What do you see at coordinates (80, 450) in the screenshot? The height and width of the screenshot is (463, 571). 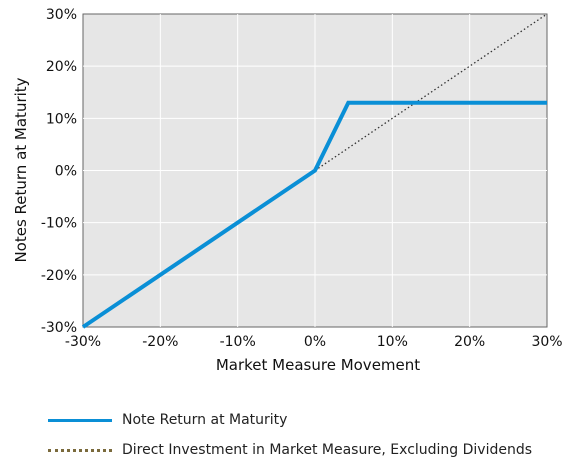 I see `legend-swatch-dotted` at bounding box center [80, 450].